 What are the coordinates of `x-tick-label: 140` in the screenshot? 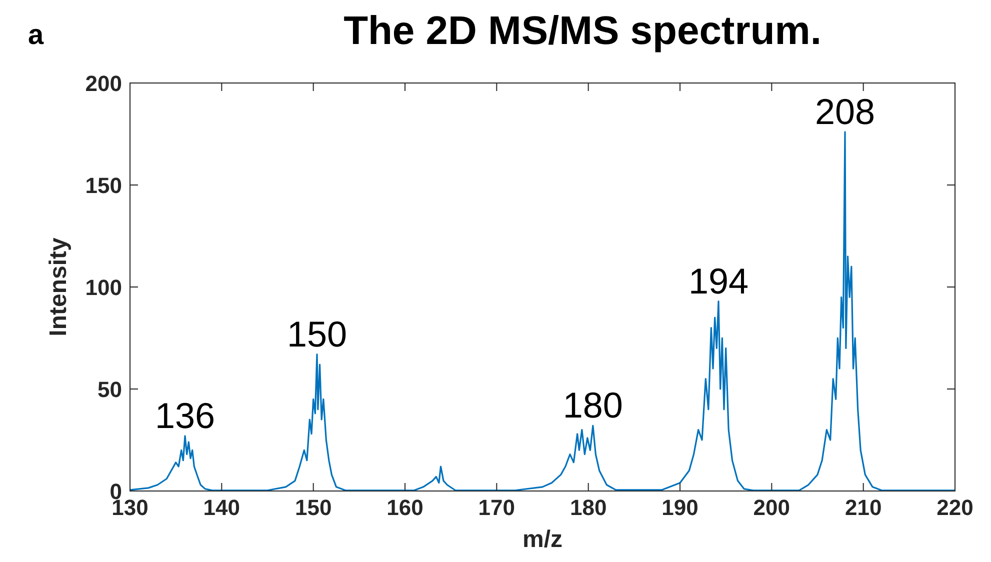 It's located at (221, 507).